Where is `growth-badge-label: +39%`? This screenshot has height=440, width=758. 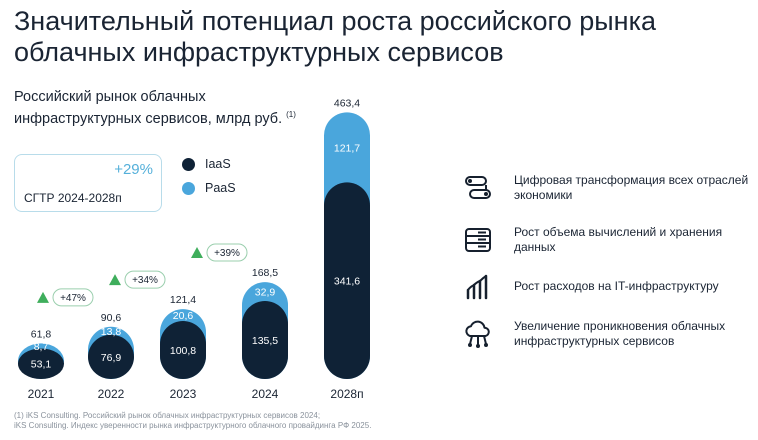
growth-badge-label: +39% is located at coordinates (227, 253).